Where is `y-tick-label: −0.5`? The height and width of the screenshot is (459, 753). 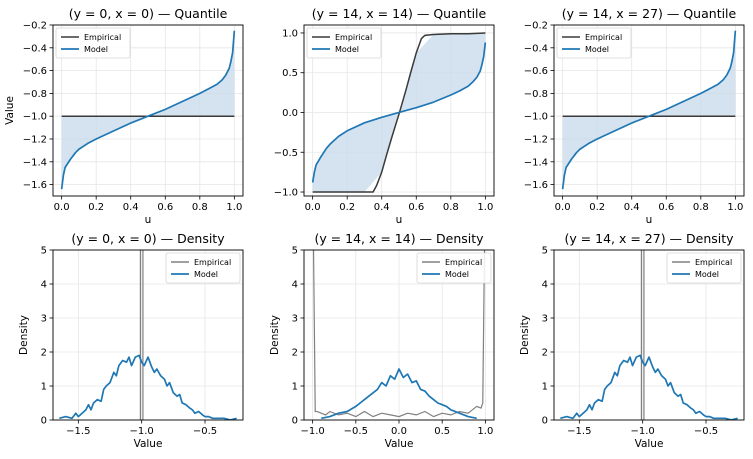 y-tick-label: −0.5 is located at coordinates (286, 153).